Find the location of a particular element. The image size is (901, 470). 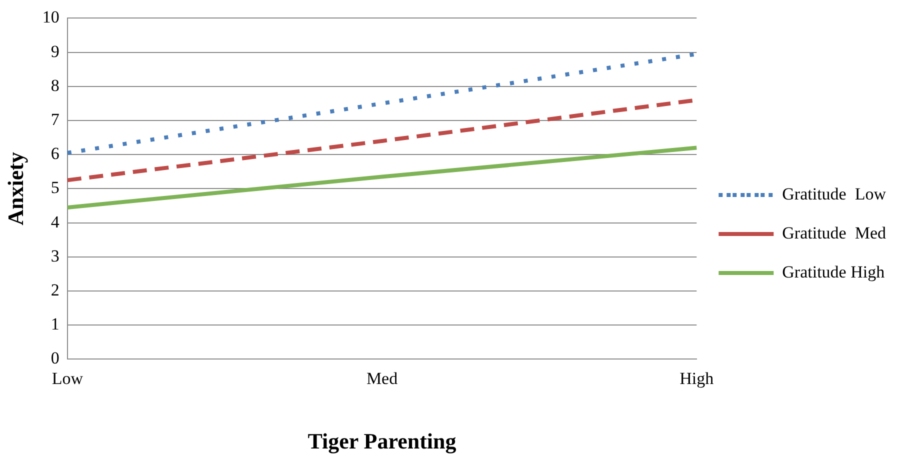

x-axis-title: Tiger Parenting is located at coordinates (382, 441).